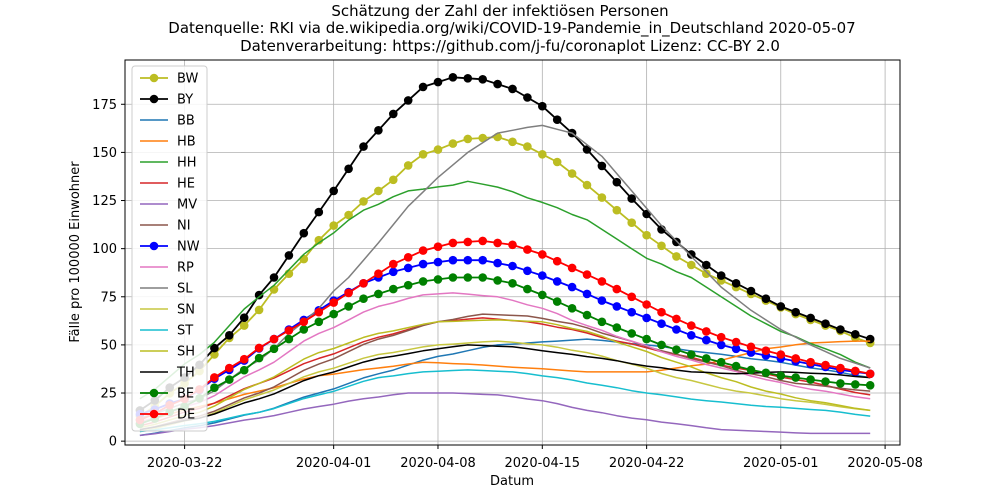 The width and height of the screenshot is (1000, 504). Describe the element at coordinates (166, 100) in the screenshot. I see `legend-item-by: BY` at that location.